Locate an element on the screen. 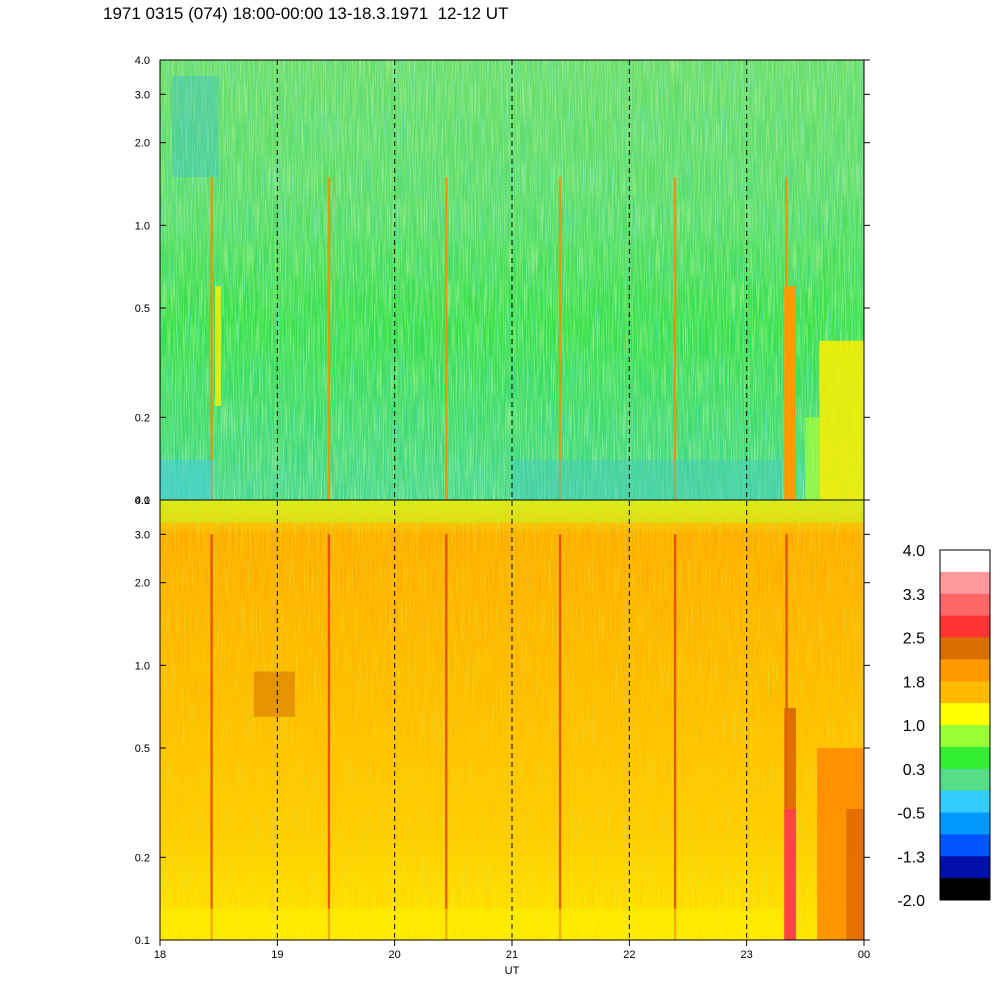 Image resolution: width=1000 pixels, height=1000 pixels. colorbar-label: 4.0 is located at coordinates (914, 551).